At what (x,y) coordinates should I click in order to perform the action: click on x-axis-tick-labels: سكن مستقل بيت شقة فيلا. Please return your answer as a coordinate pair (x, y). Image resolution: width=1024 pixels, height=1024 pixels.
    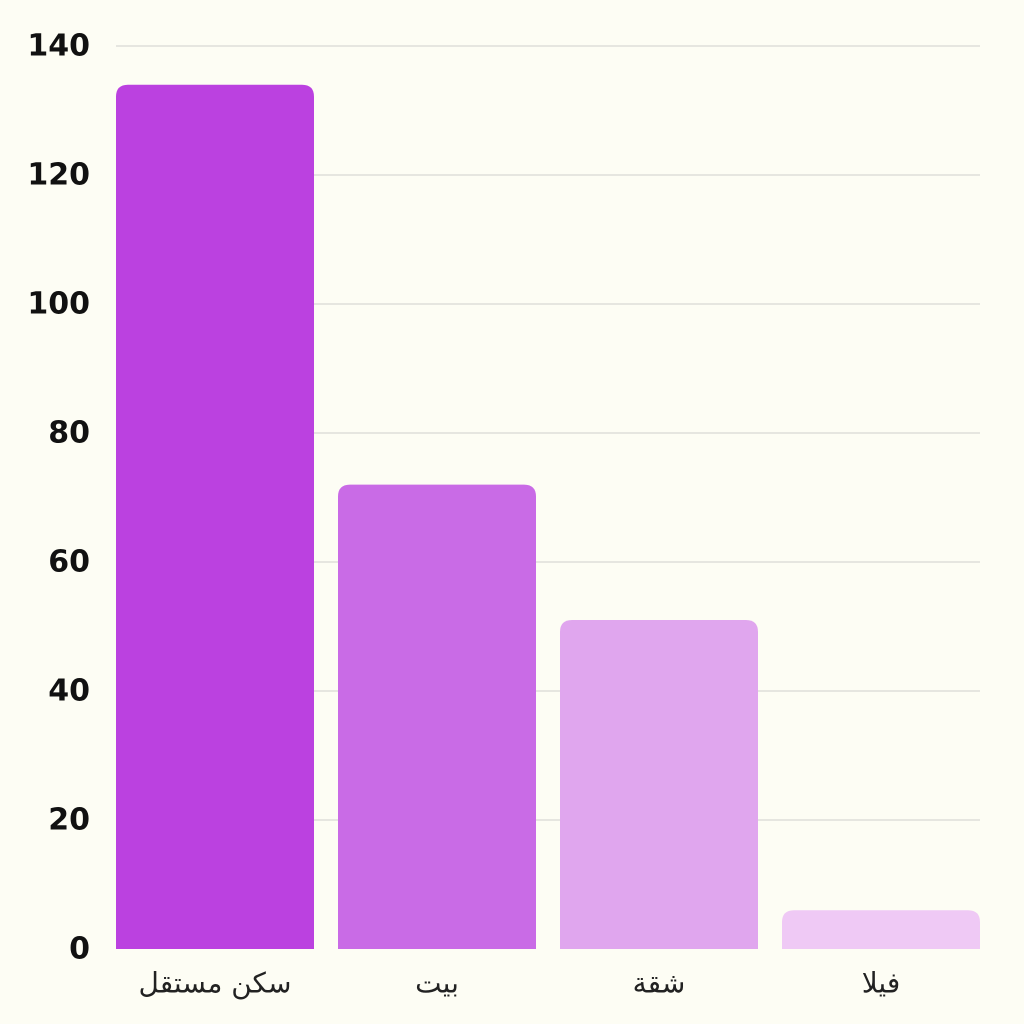
    Looking at the image, I should click on (520, 983).